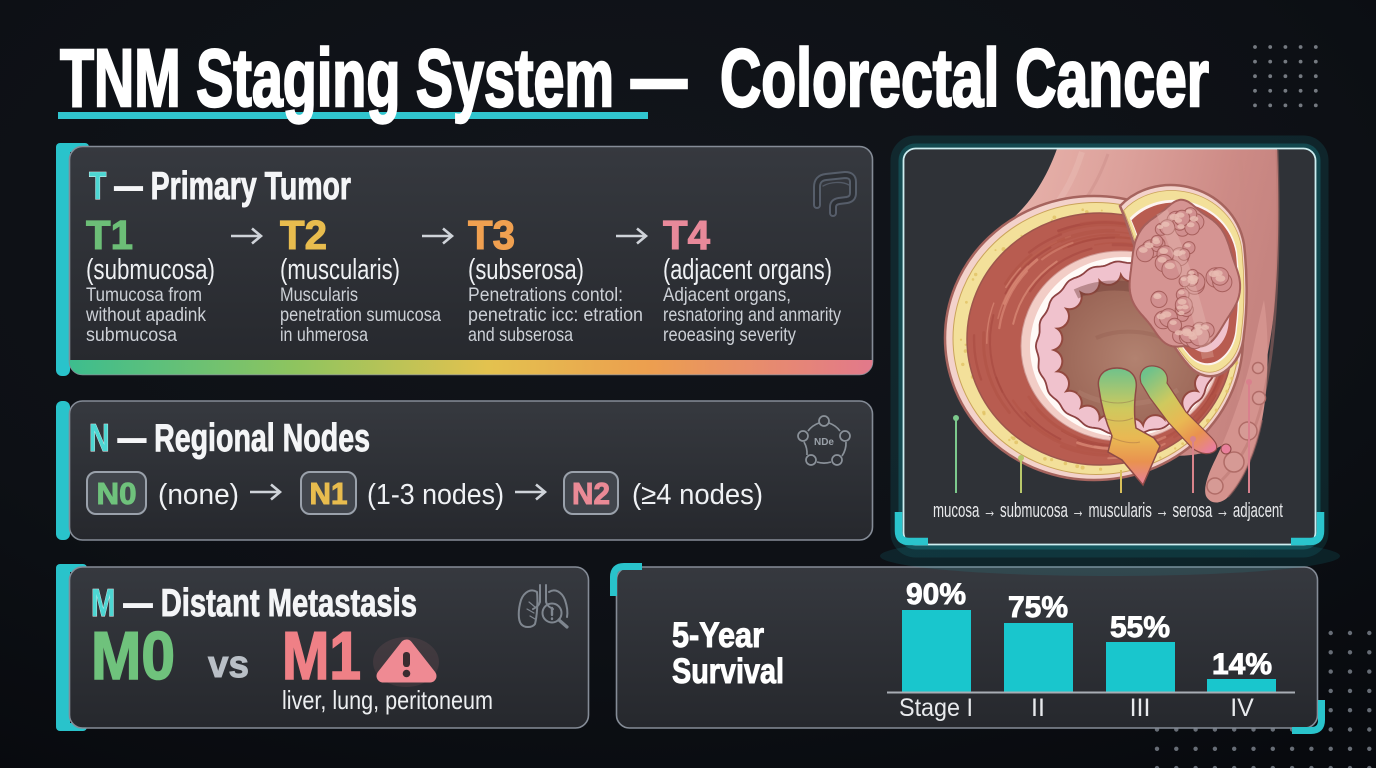 The width and height of the screenshot is (1376, 768). Describe the element at coordinates (117, 493) in the screenshot. I see `svg-text: N0` at that location.